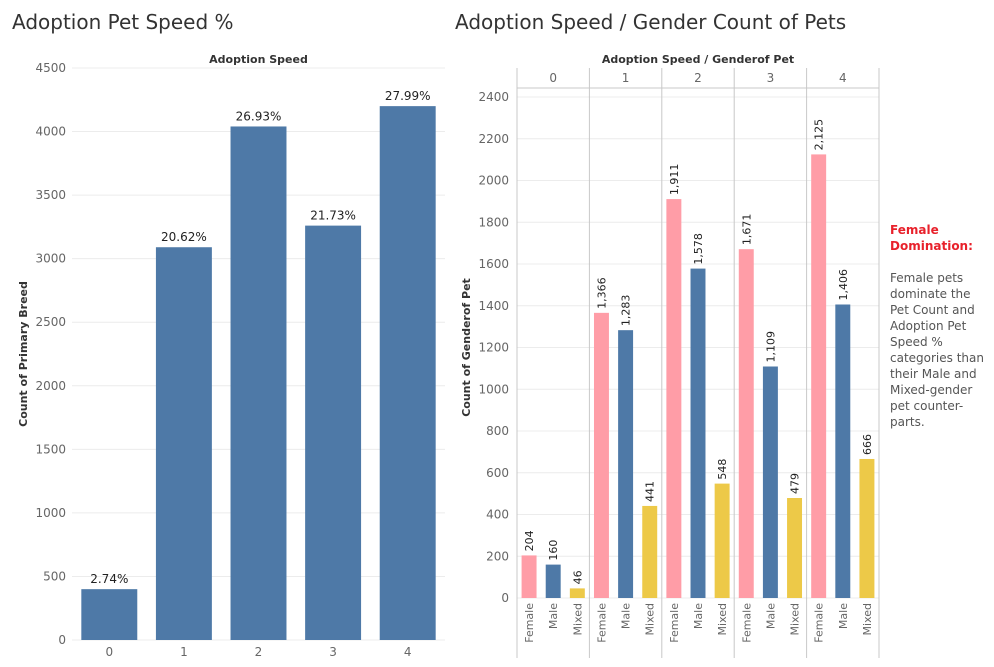 The image size is (994, 667). Describe the element at coordinates (698, 249) in the screenshot. I see `chart2-bar-label: 1,578` at that location.